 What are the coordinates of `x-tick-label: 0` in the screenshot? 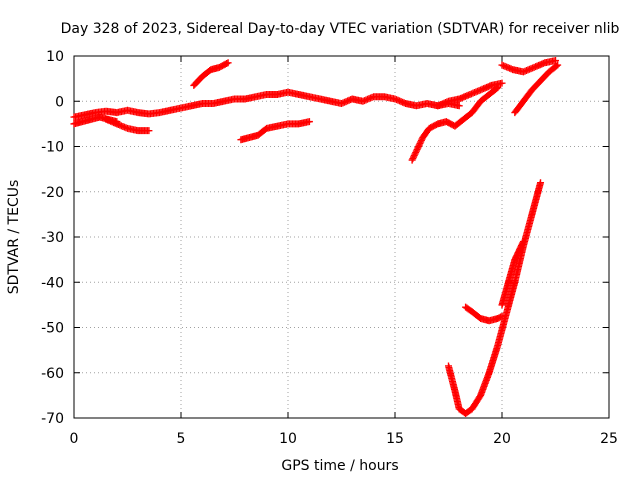 It's located at (74, 439).